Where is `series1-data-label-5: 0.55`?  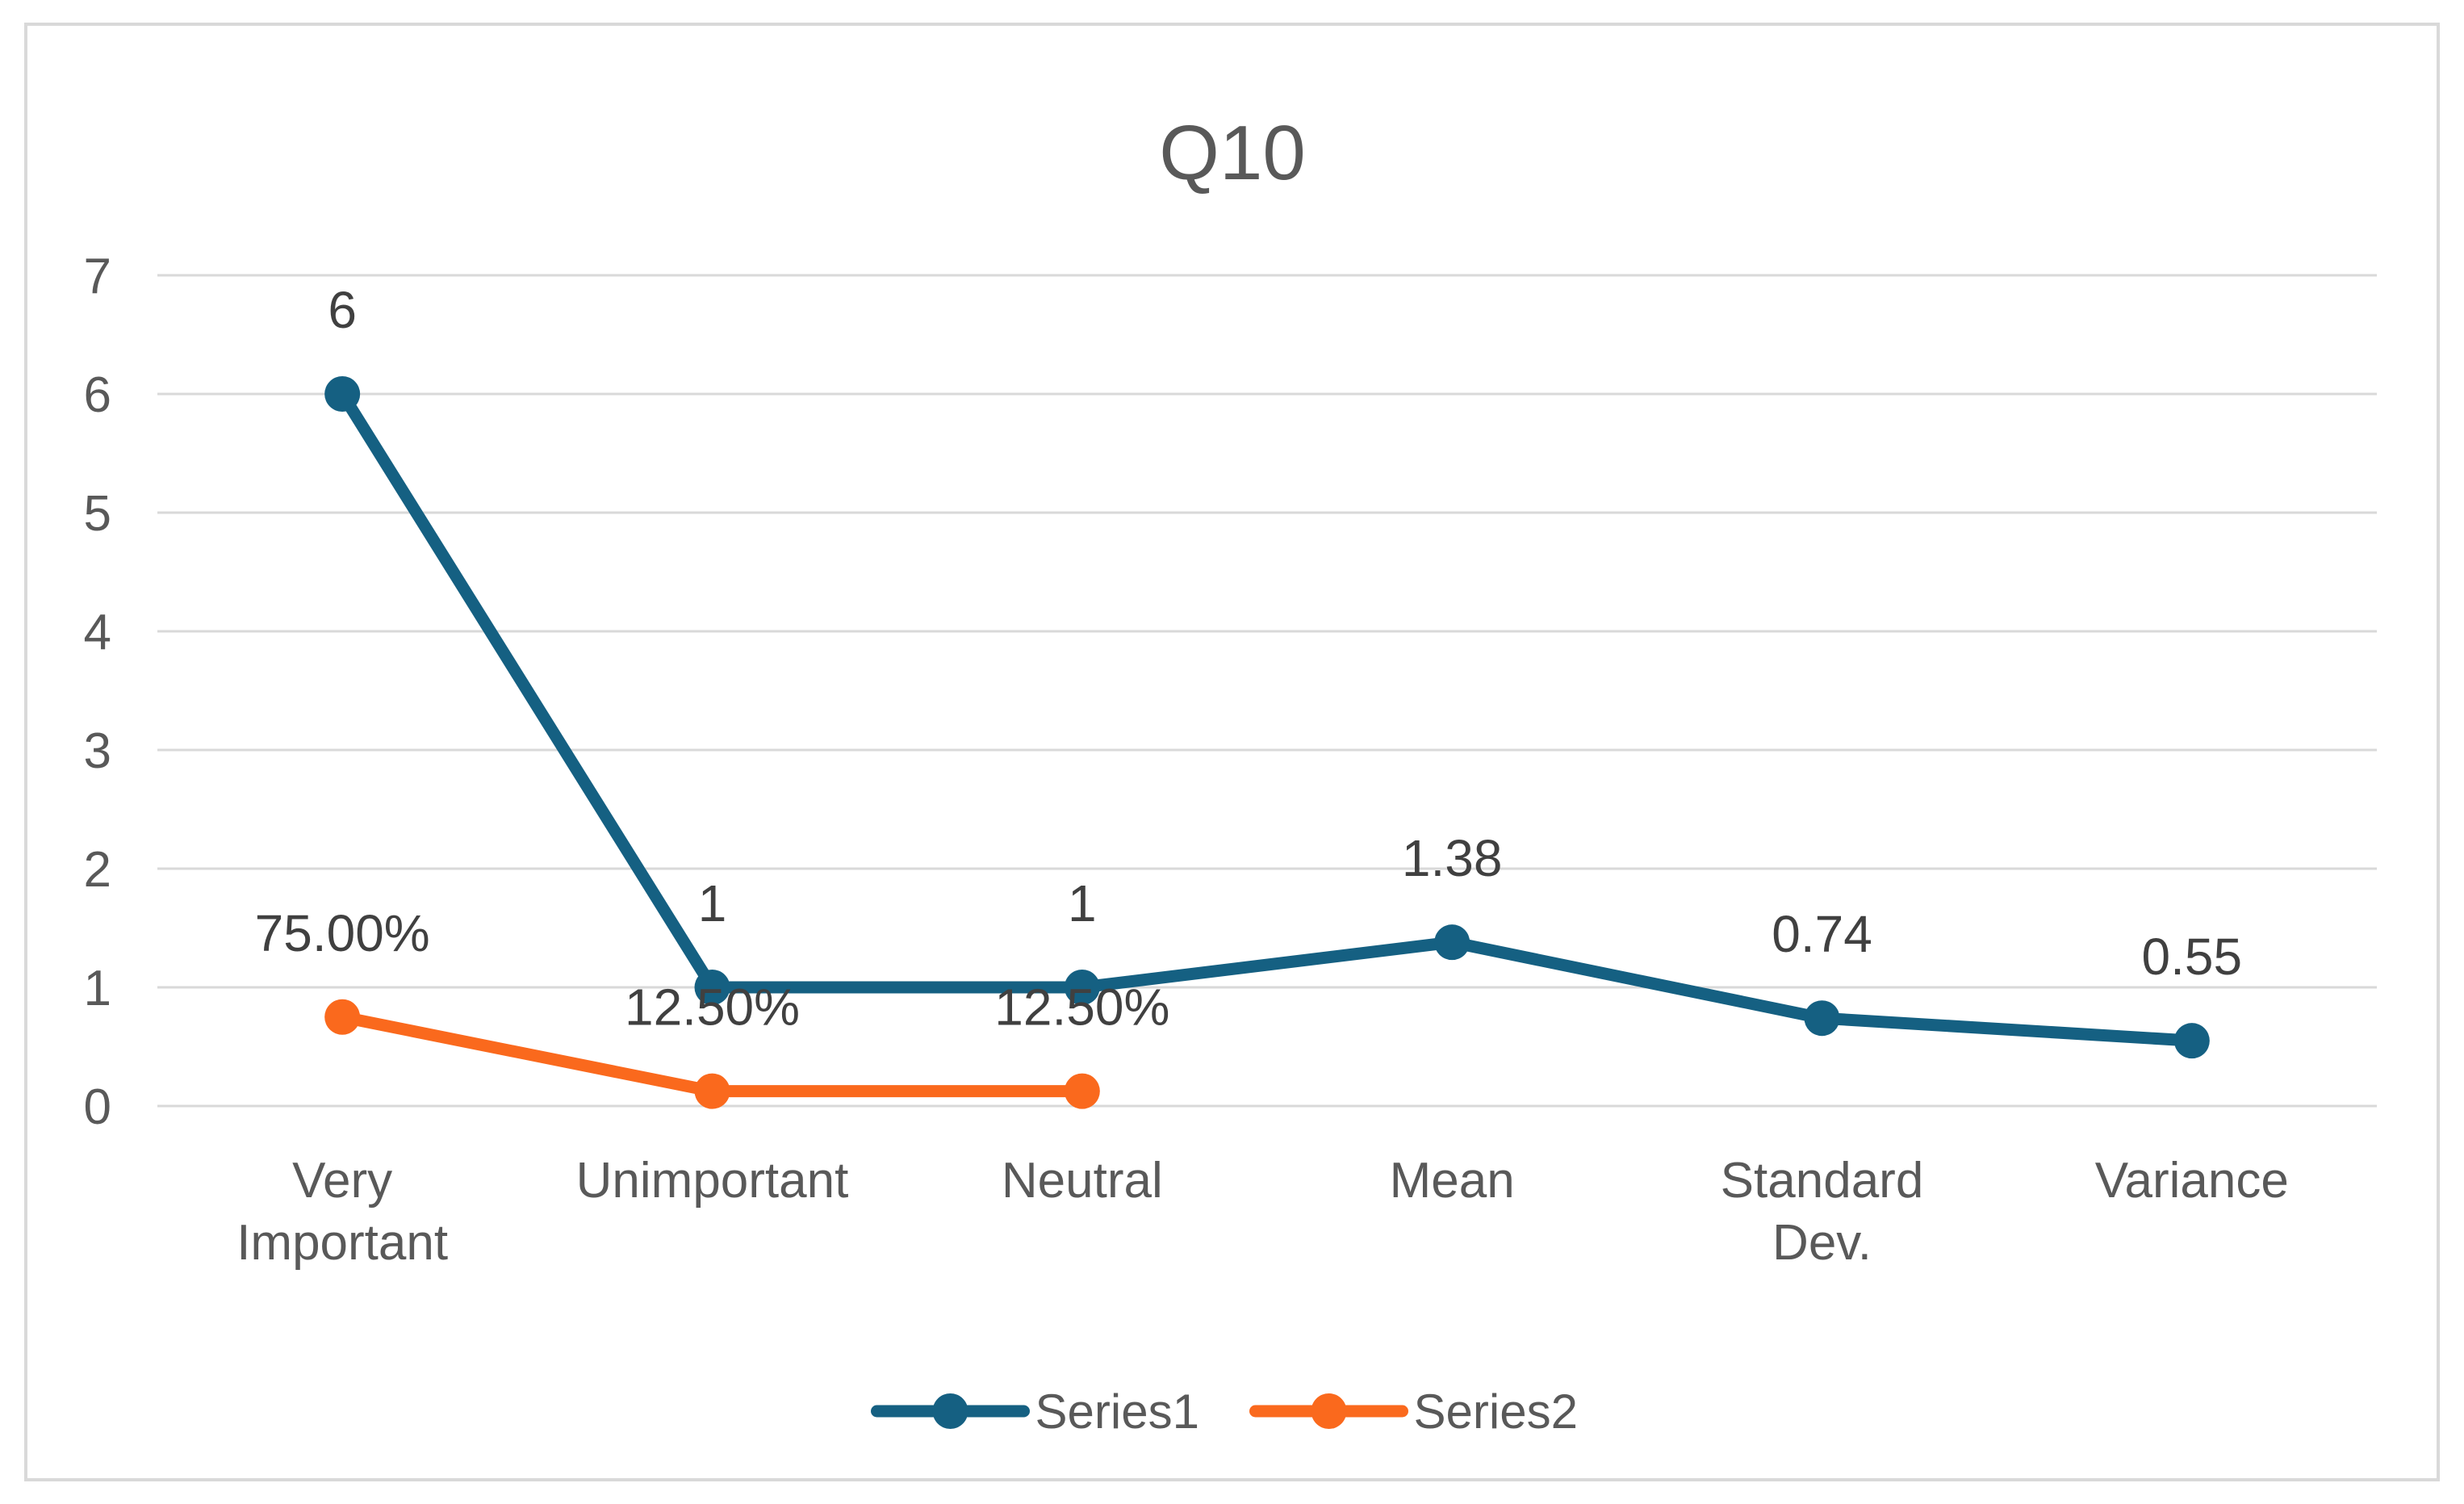
series1-data-label-5: 0.55 is located at coordinates (2192, 957).